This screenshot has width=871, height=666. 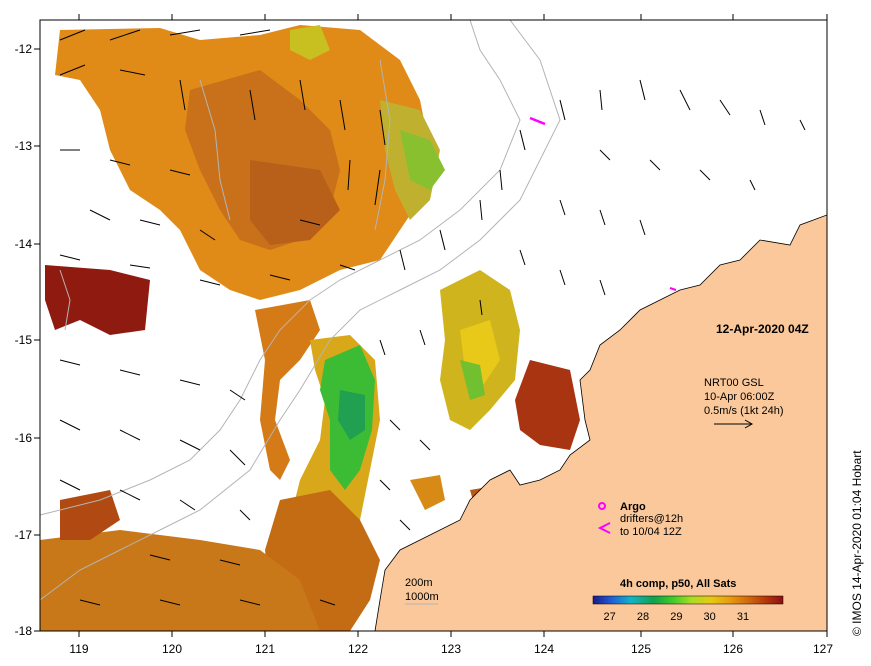 I want to click on lon-label-121: 121, so click(x=265, y=649).